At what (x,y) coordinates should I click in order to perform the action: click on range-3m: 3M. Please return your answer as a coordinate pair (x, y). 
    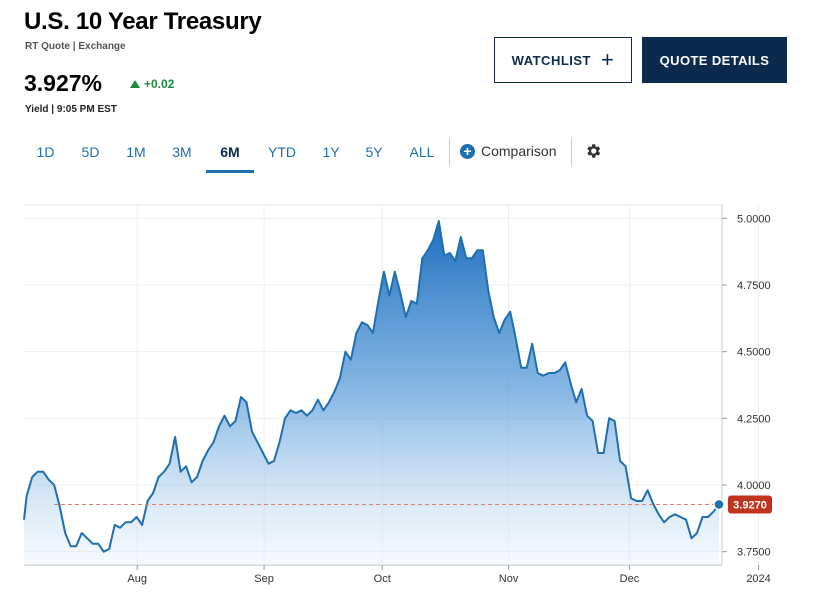
    Looking at the image, I should click on (182, 152).